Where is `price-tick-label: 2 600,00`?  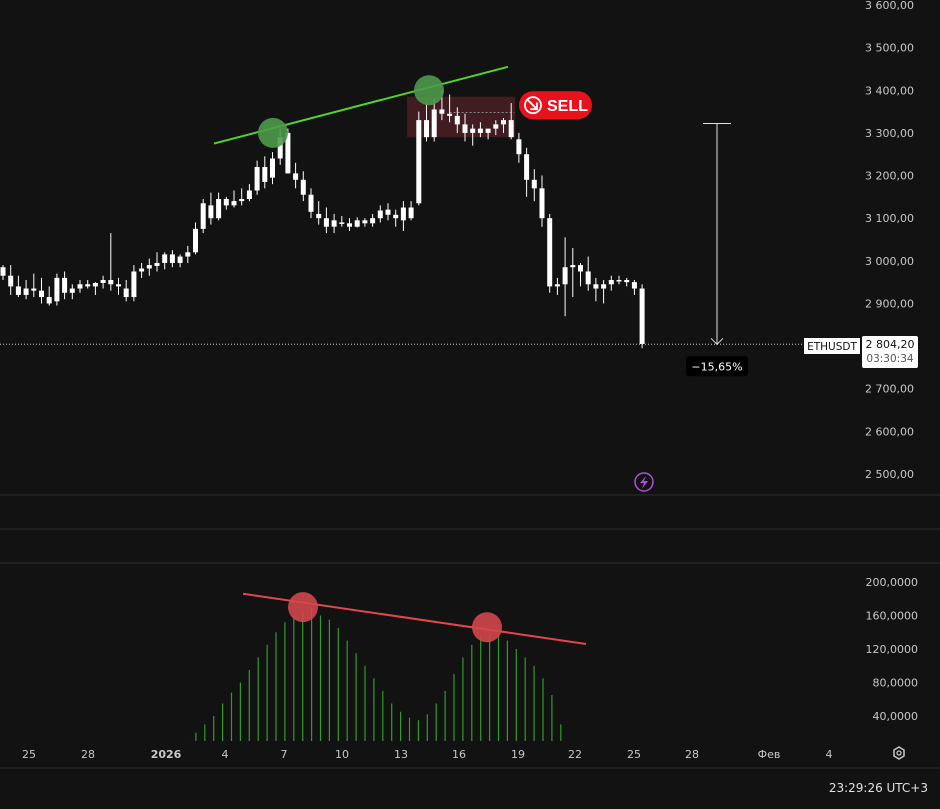 price-tick-label: 2 600,00 is located at coordinates (889, 431).